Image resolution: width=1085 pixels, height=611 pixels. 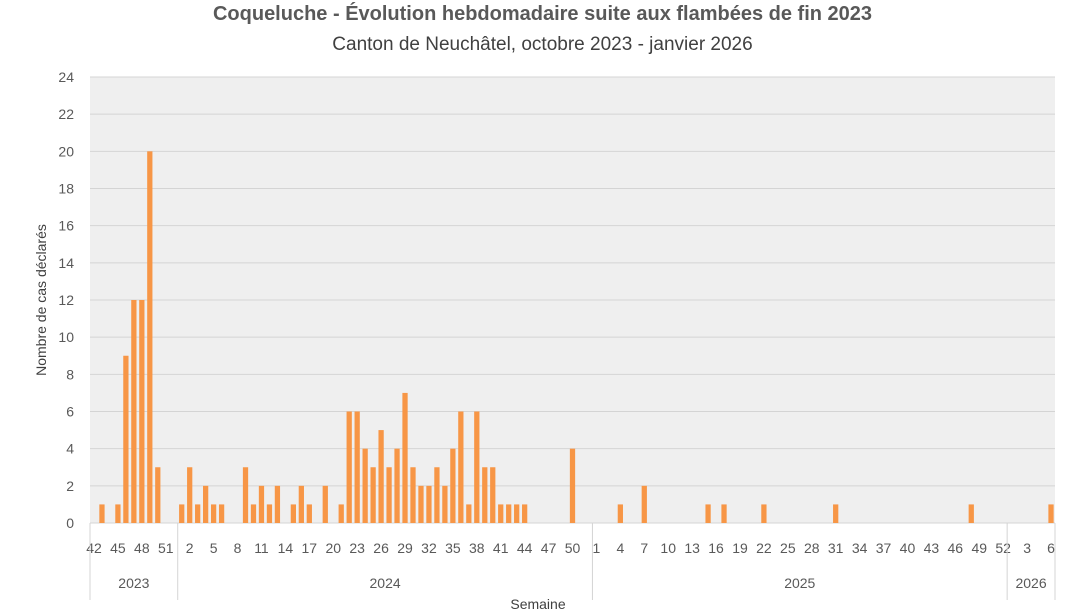 What do you see at coordinates (41, 300) in the screenshot?
I see `y-axis-label: Nombre de cas déclarés` at bounding box center [41, 300].